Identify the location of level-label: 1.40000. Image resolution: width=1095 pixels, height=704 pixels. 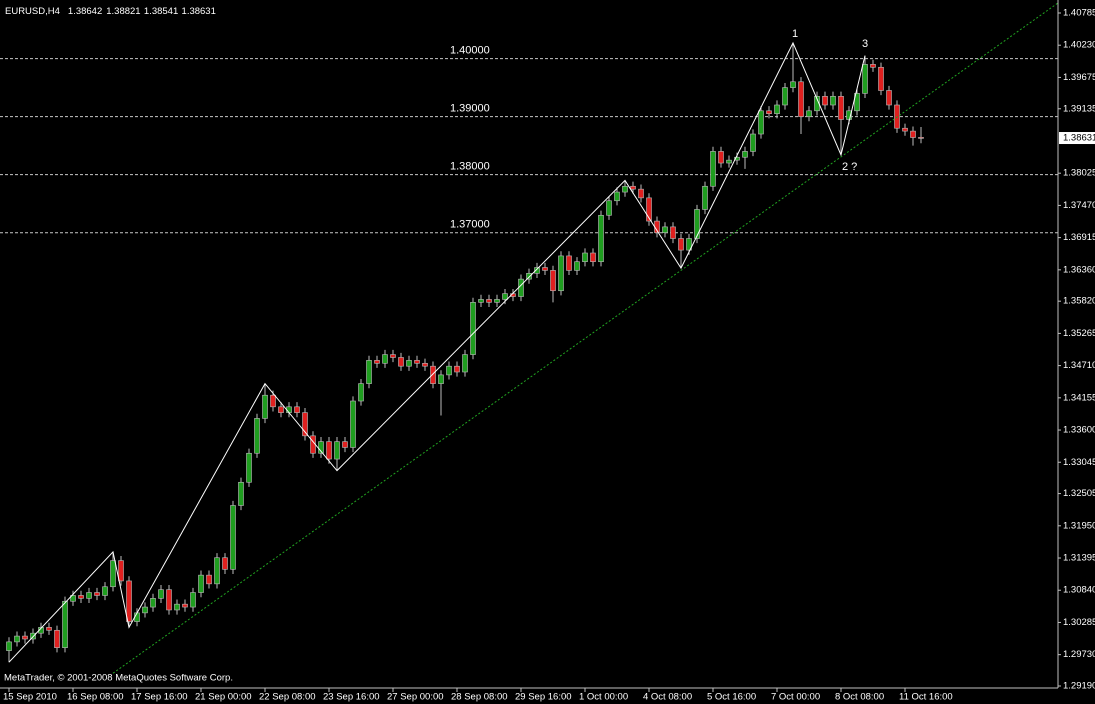
(470, 50).